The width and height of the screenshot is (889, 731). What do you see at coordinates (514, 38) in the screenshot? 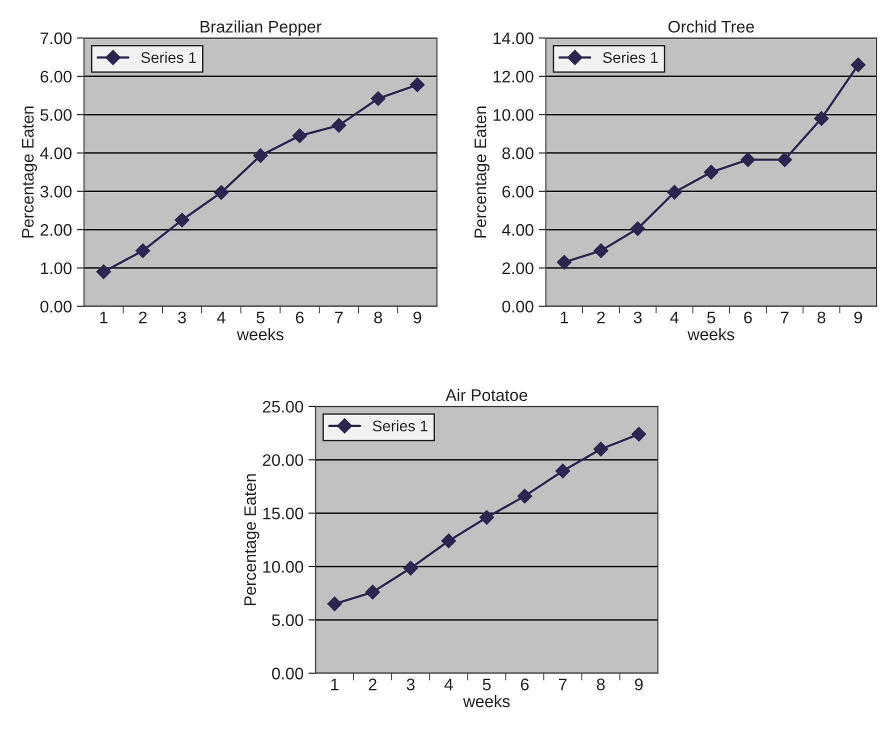
I see `y-tick-label: 14.00` at bounding box center [514, 38].